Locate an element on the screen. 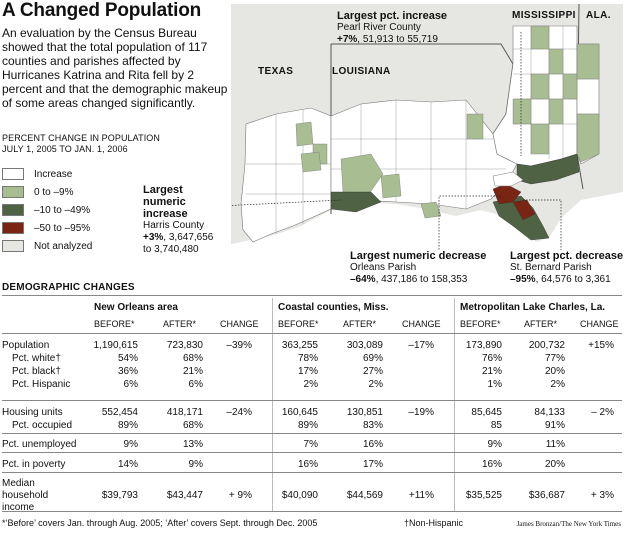  callout-pct: –64% is located at coordinates (363, 279).